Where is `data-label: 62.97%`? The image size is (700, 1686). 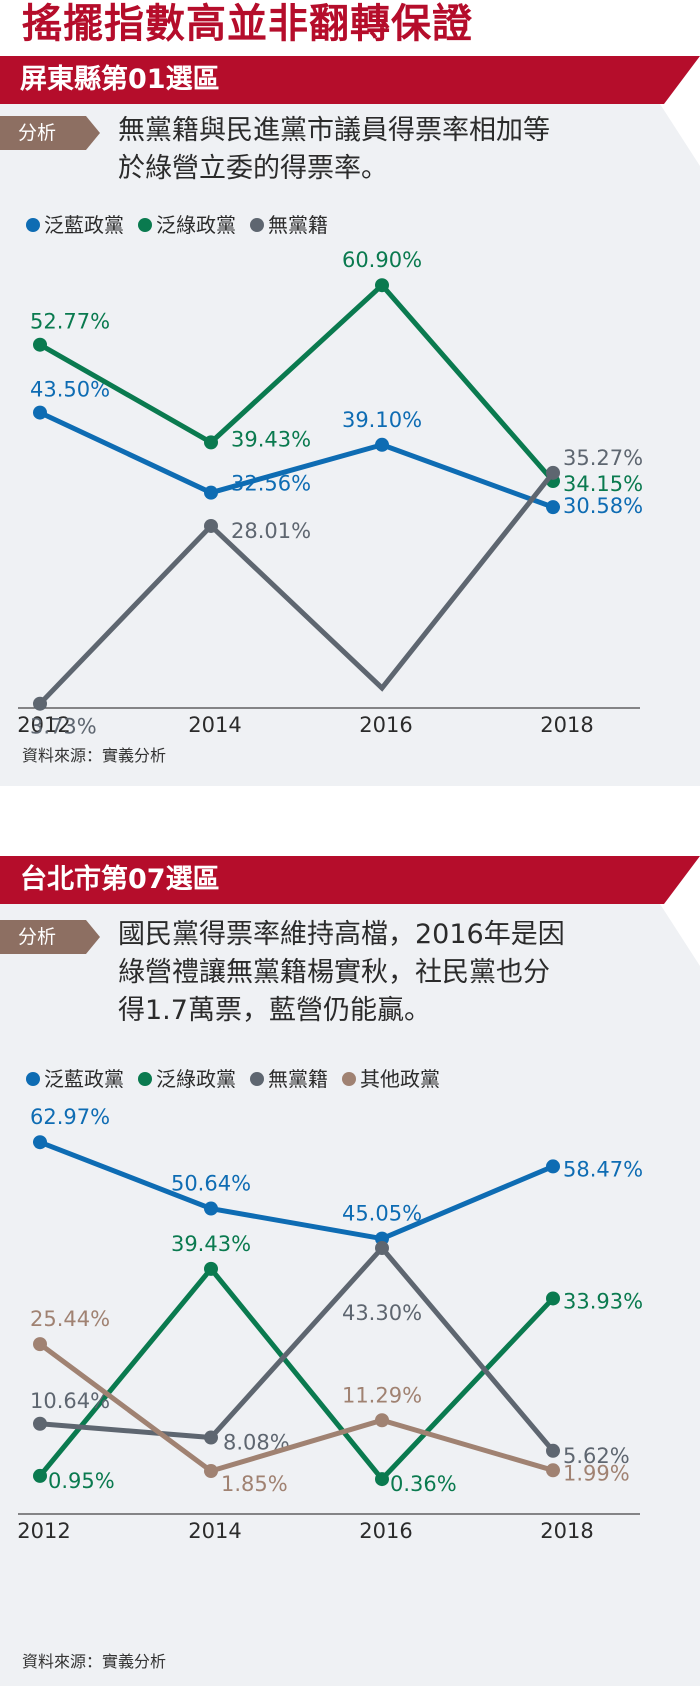 data-label: 62.97% is located at coordinates (70, 1117).